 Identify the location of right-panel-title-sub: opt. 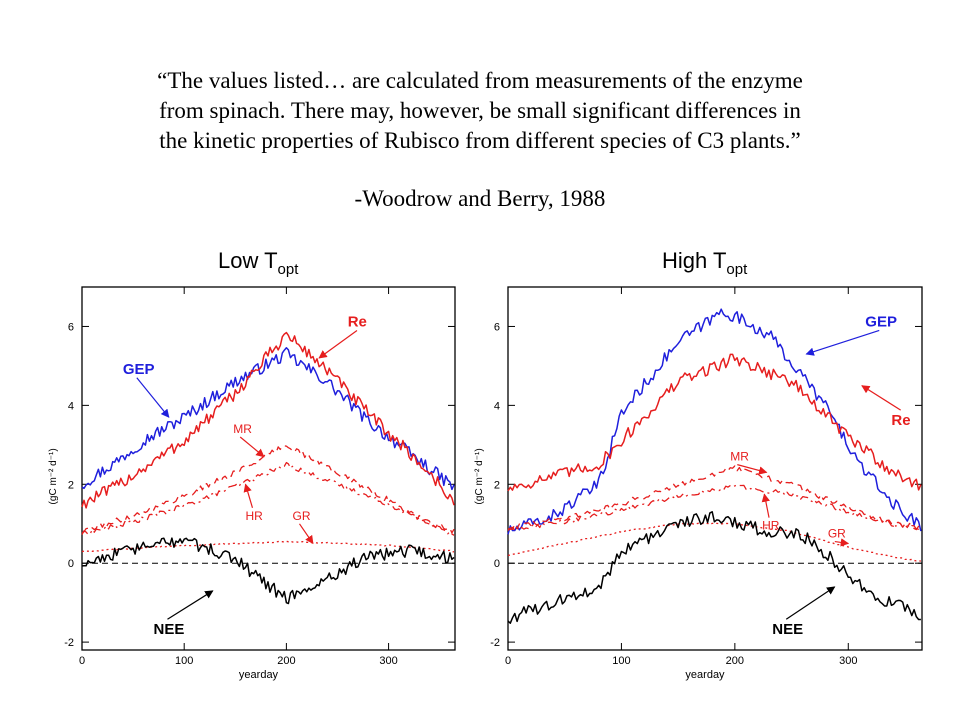
(737, 269).